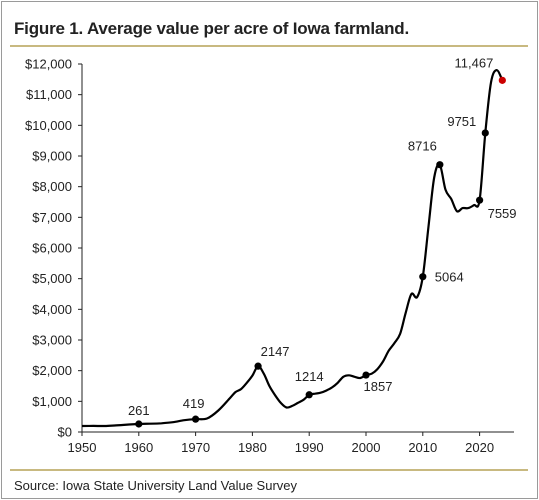 This screenshot has height=500, width=539. What do you see at coordinates (52, 278) in the screenshot?
I see `y-tick-label: $5,000` at bounding box center [52, 278].